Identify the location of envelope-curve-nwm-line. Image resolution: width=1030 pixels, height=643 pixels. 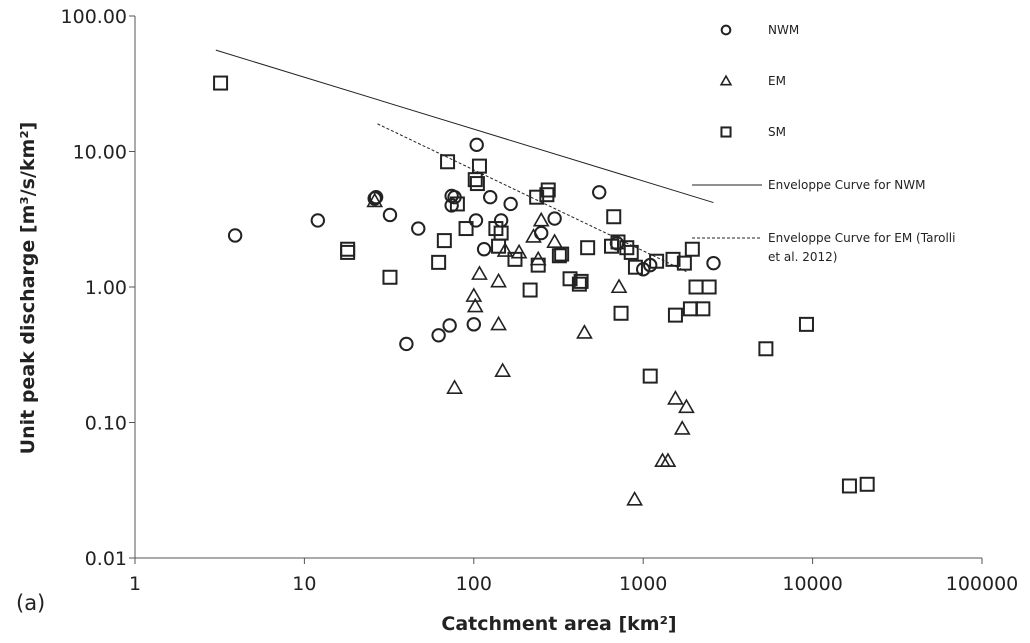
(464, 126).